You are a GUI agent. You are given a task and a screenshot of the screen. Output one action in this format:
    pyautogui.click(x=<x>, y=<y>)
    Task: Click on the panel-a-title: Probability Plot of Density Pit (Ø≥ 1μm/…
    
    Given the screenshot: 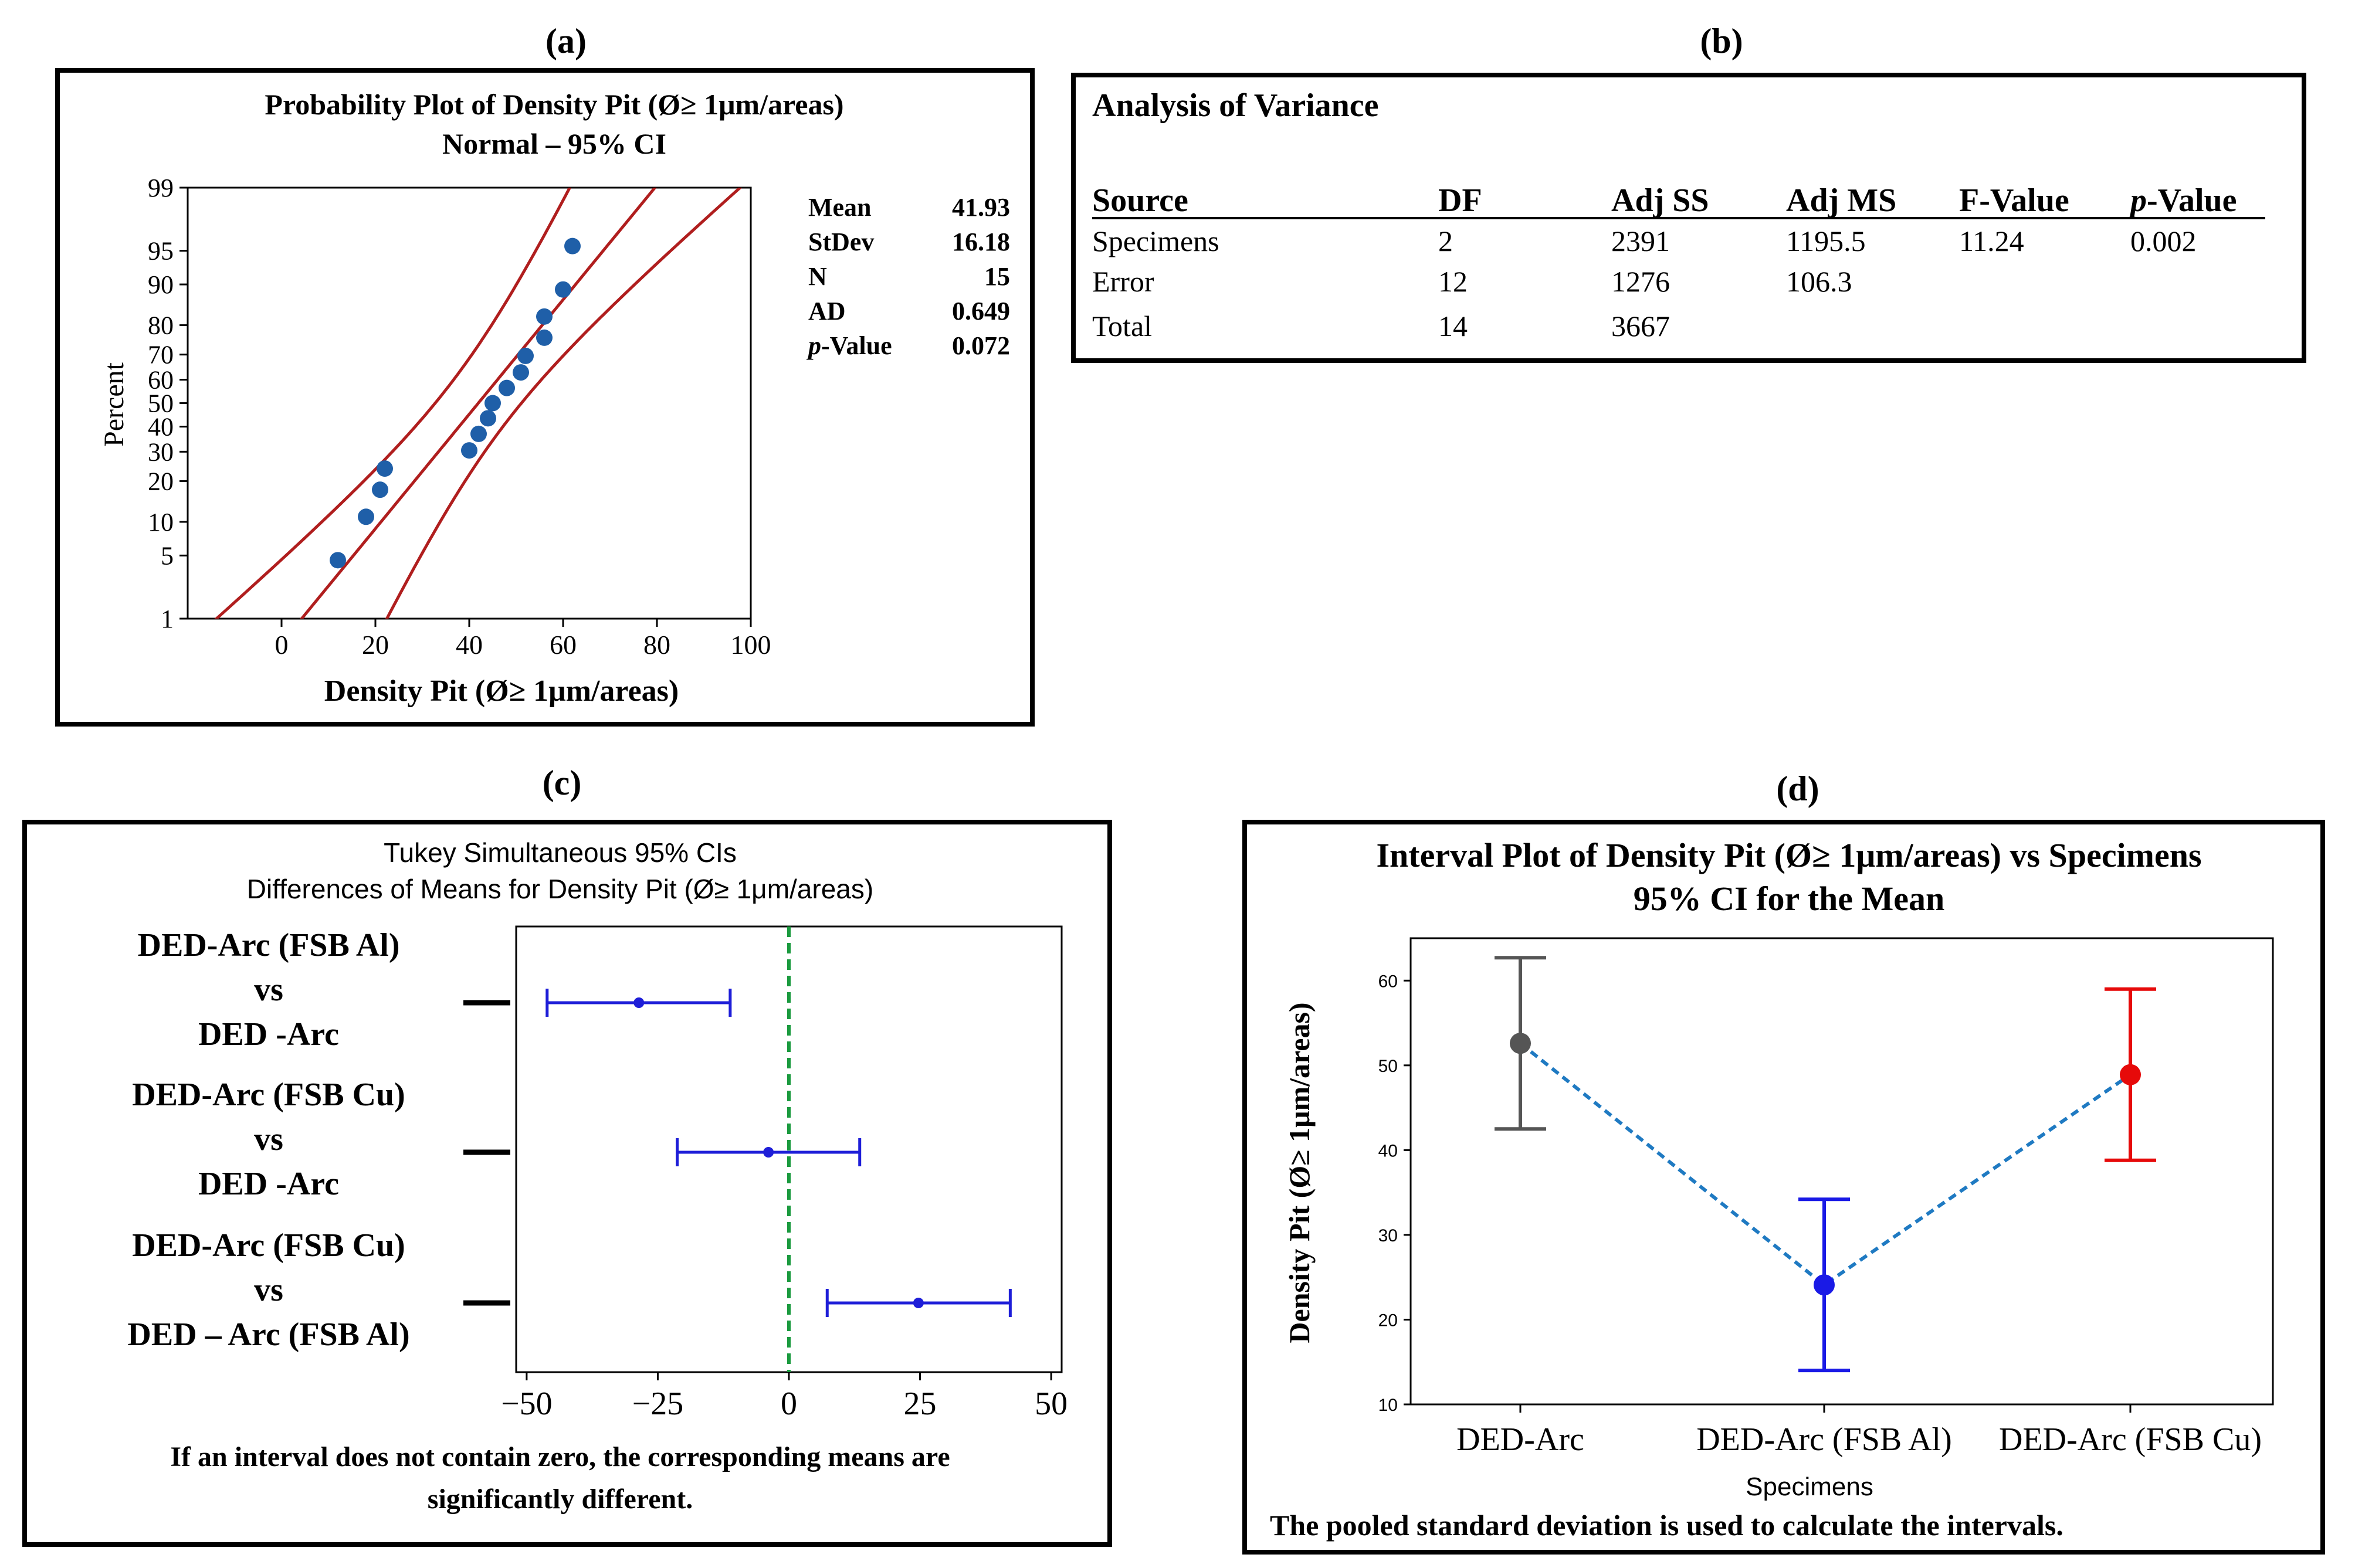 What is the action you would take?
    pyautogui.click(x=554, y=104)
    